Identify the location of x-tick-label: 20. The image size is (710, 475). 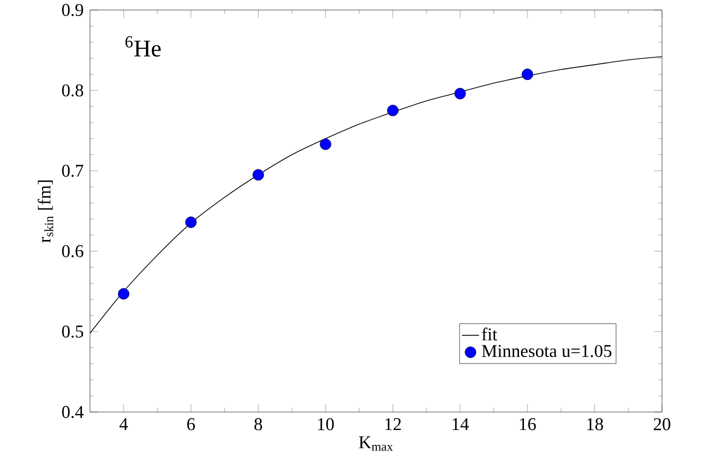
(662, 424).